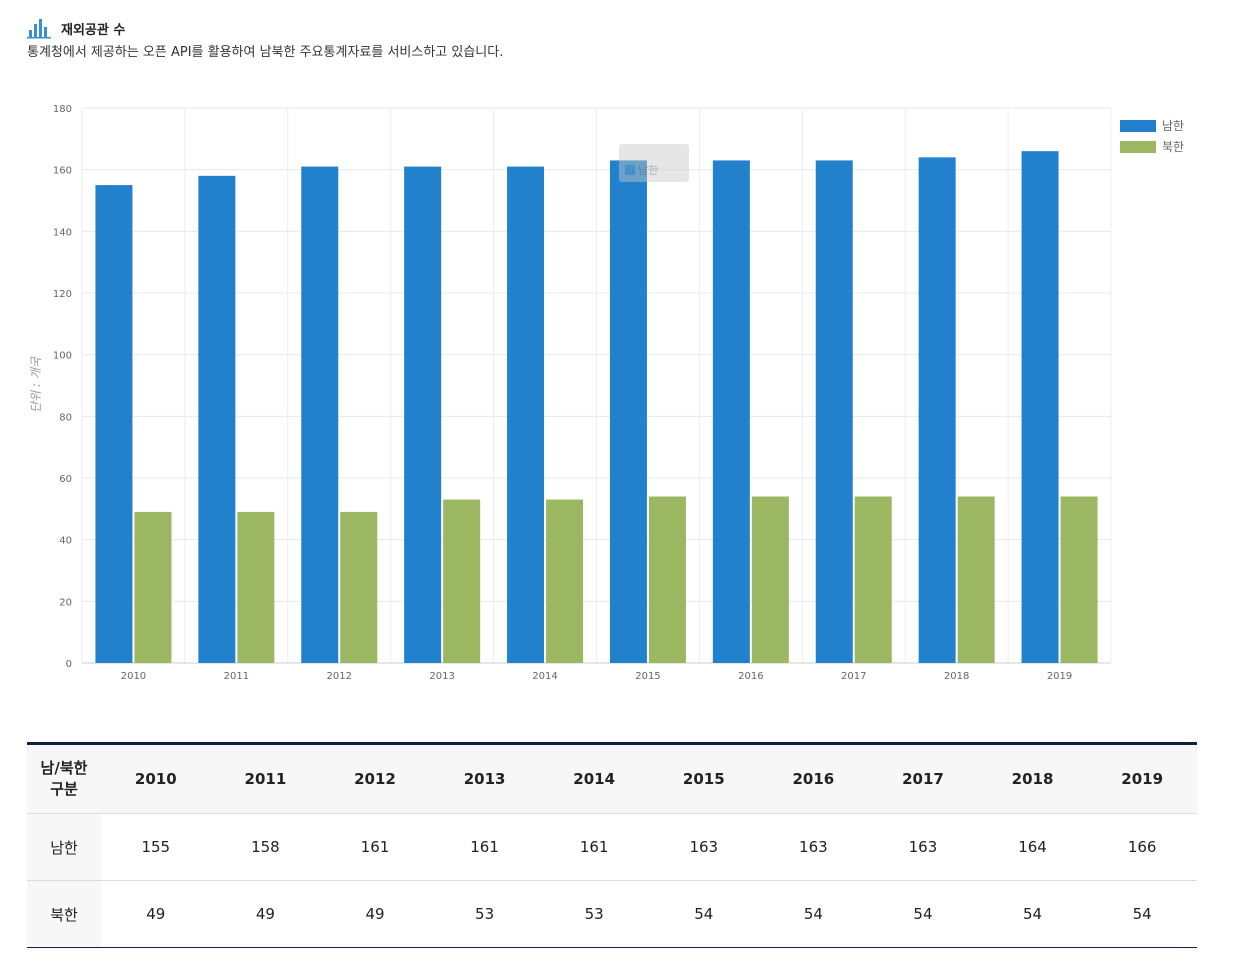 The height and width of the screenshot is (954, 1237). Describe the element at coordinates (1059, 676) in the screenshot. I see `x-tick-label: 2019` at that location.